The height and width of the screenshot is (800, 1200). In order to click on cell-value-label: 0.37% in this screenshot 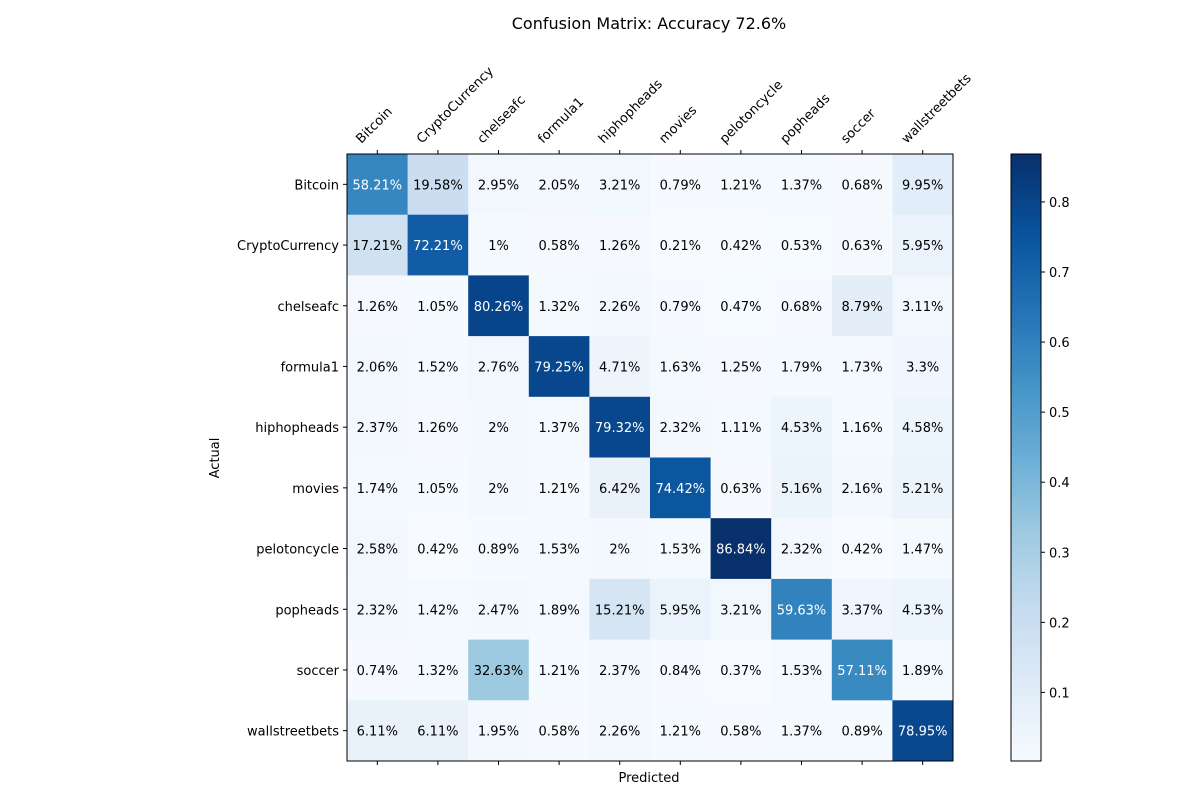, I will do `click(740, 671)`.